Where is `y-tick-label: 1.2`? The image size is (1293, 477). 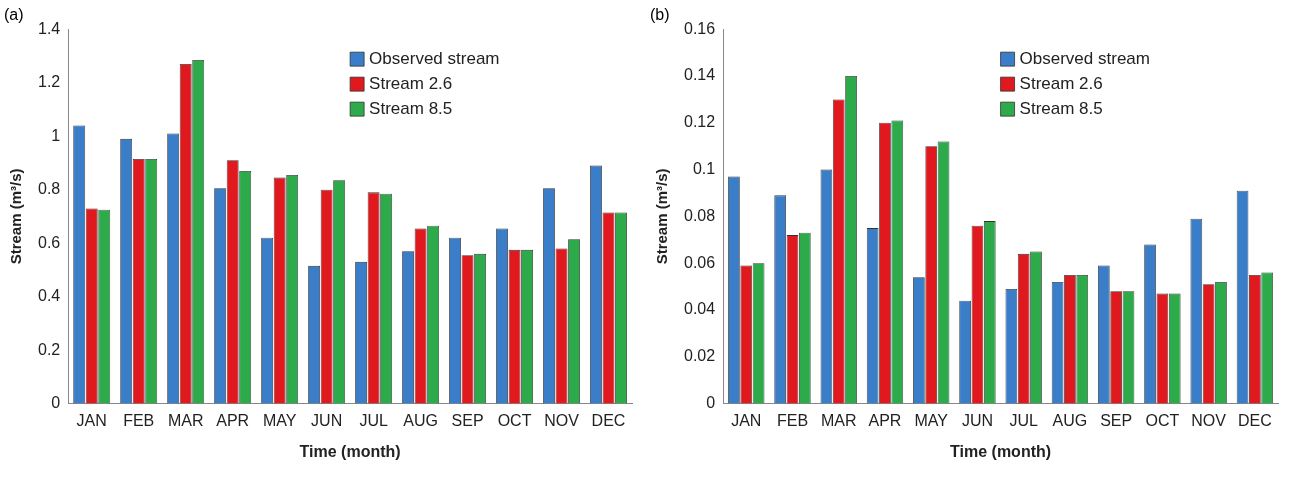
y-tick-label: 1.2 is located at coordinates (49, 82).